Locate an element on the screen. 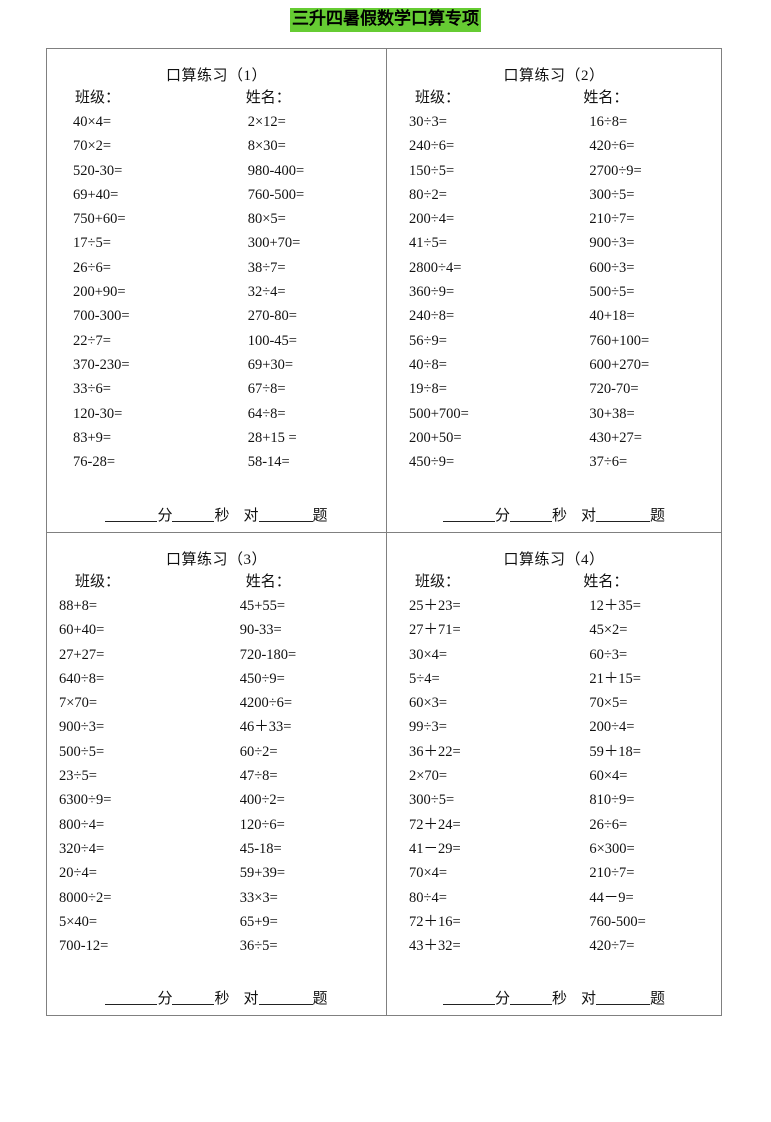 The image size is (771, 1122). problem-item: 69+30= is located at coordinates (270, 364).